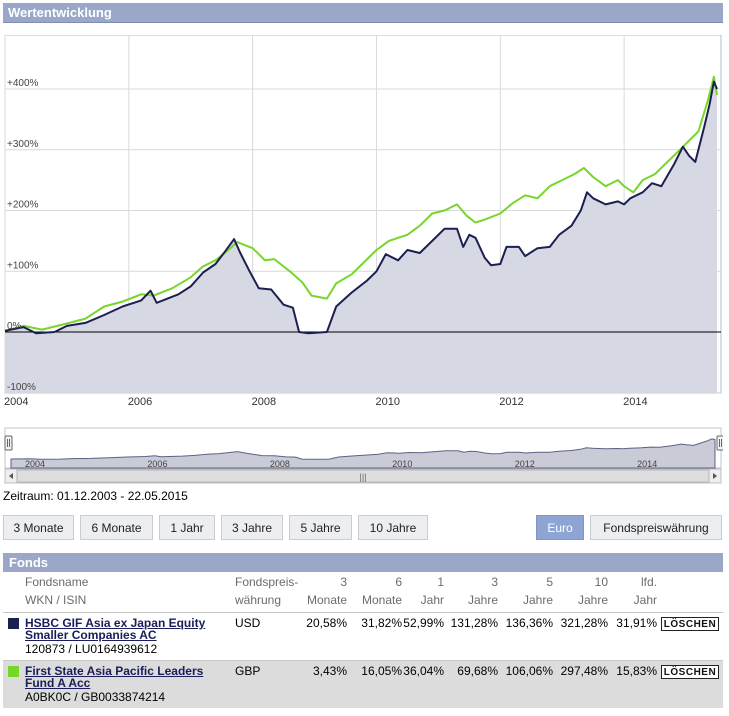  What do you see at coordinates (560, 527) in the screenshot?
I see `currency-euro-button: Euro` at bounding box center [560, 527].